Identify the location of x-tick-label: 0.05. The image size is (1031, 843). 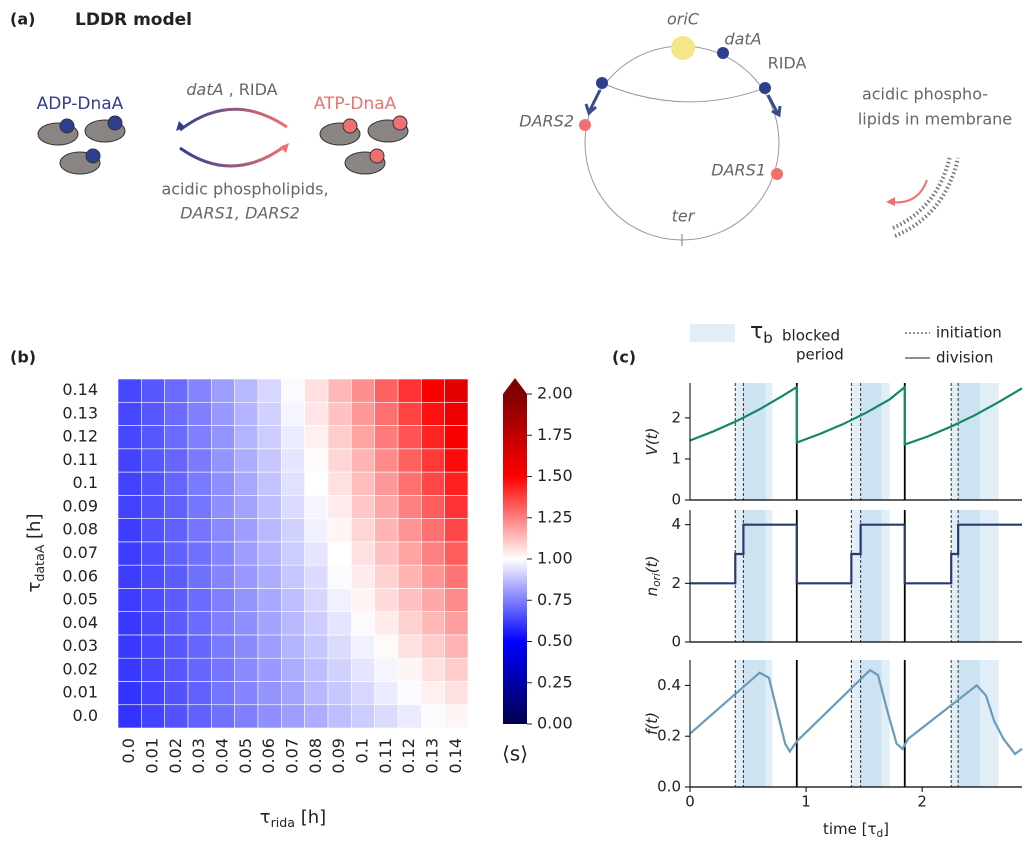
(245, 756).